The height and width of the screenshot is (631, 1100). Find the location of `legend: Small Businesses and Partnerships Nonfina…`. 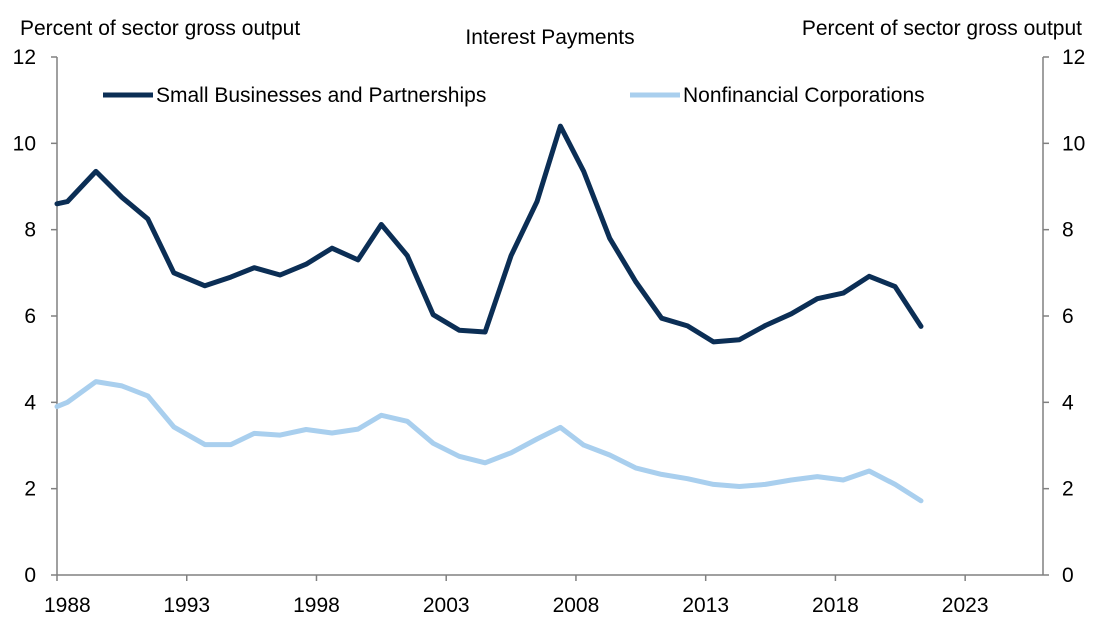

legend: Small Businesses and Partnerships Nonfina… is located at coordinates (514, 95).